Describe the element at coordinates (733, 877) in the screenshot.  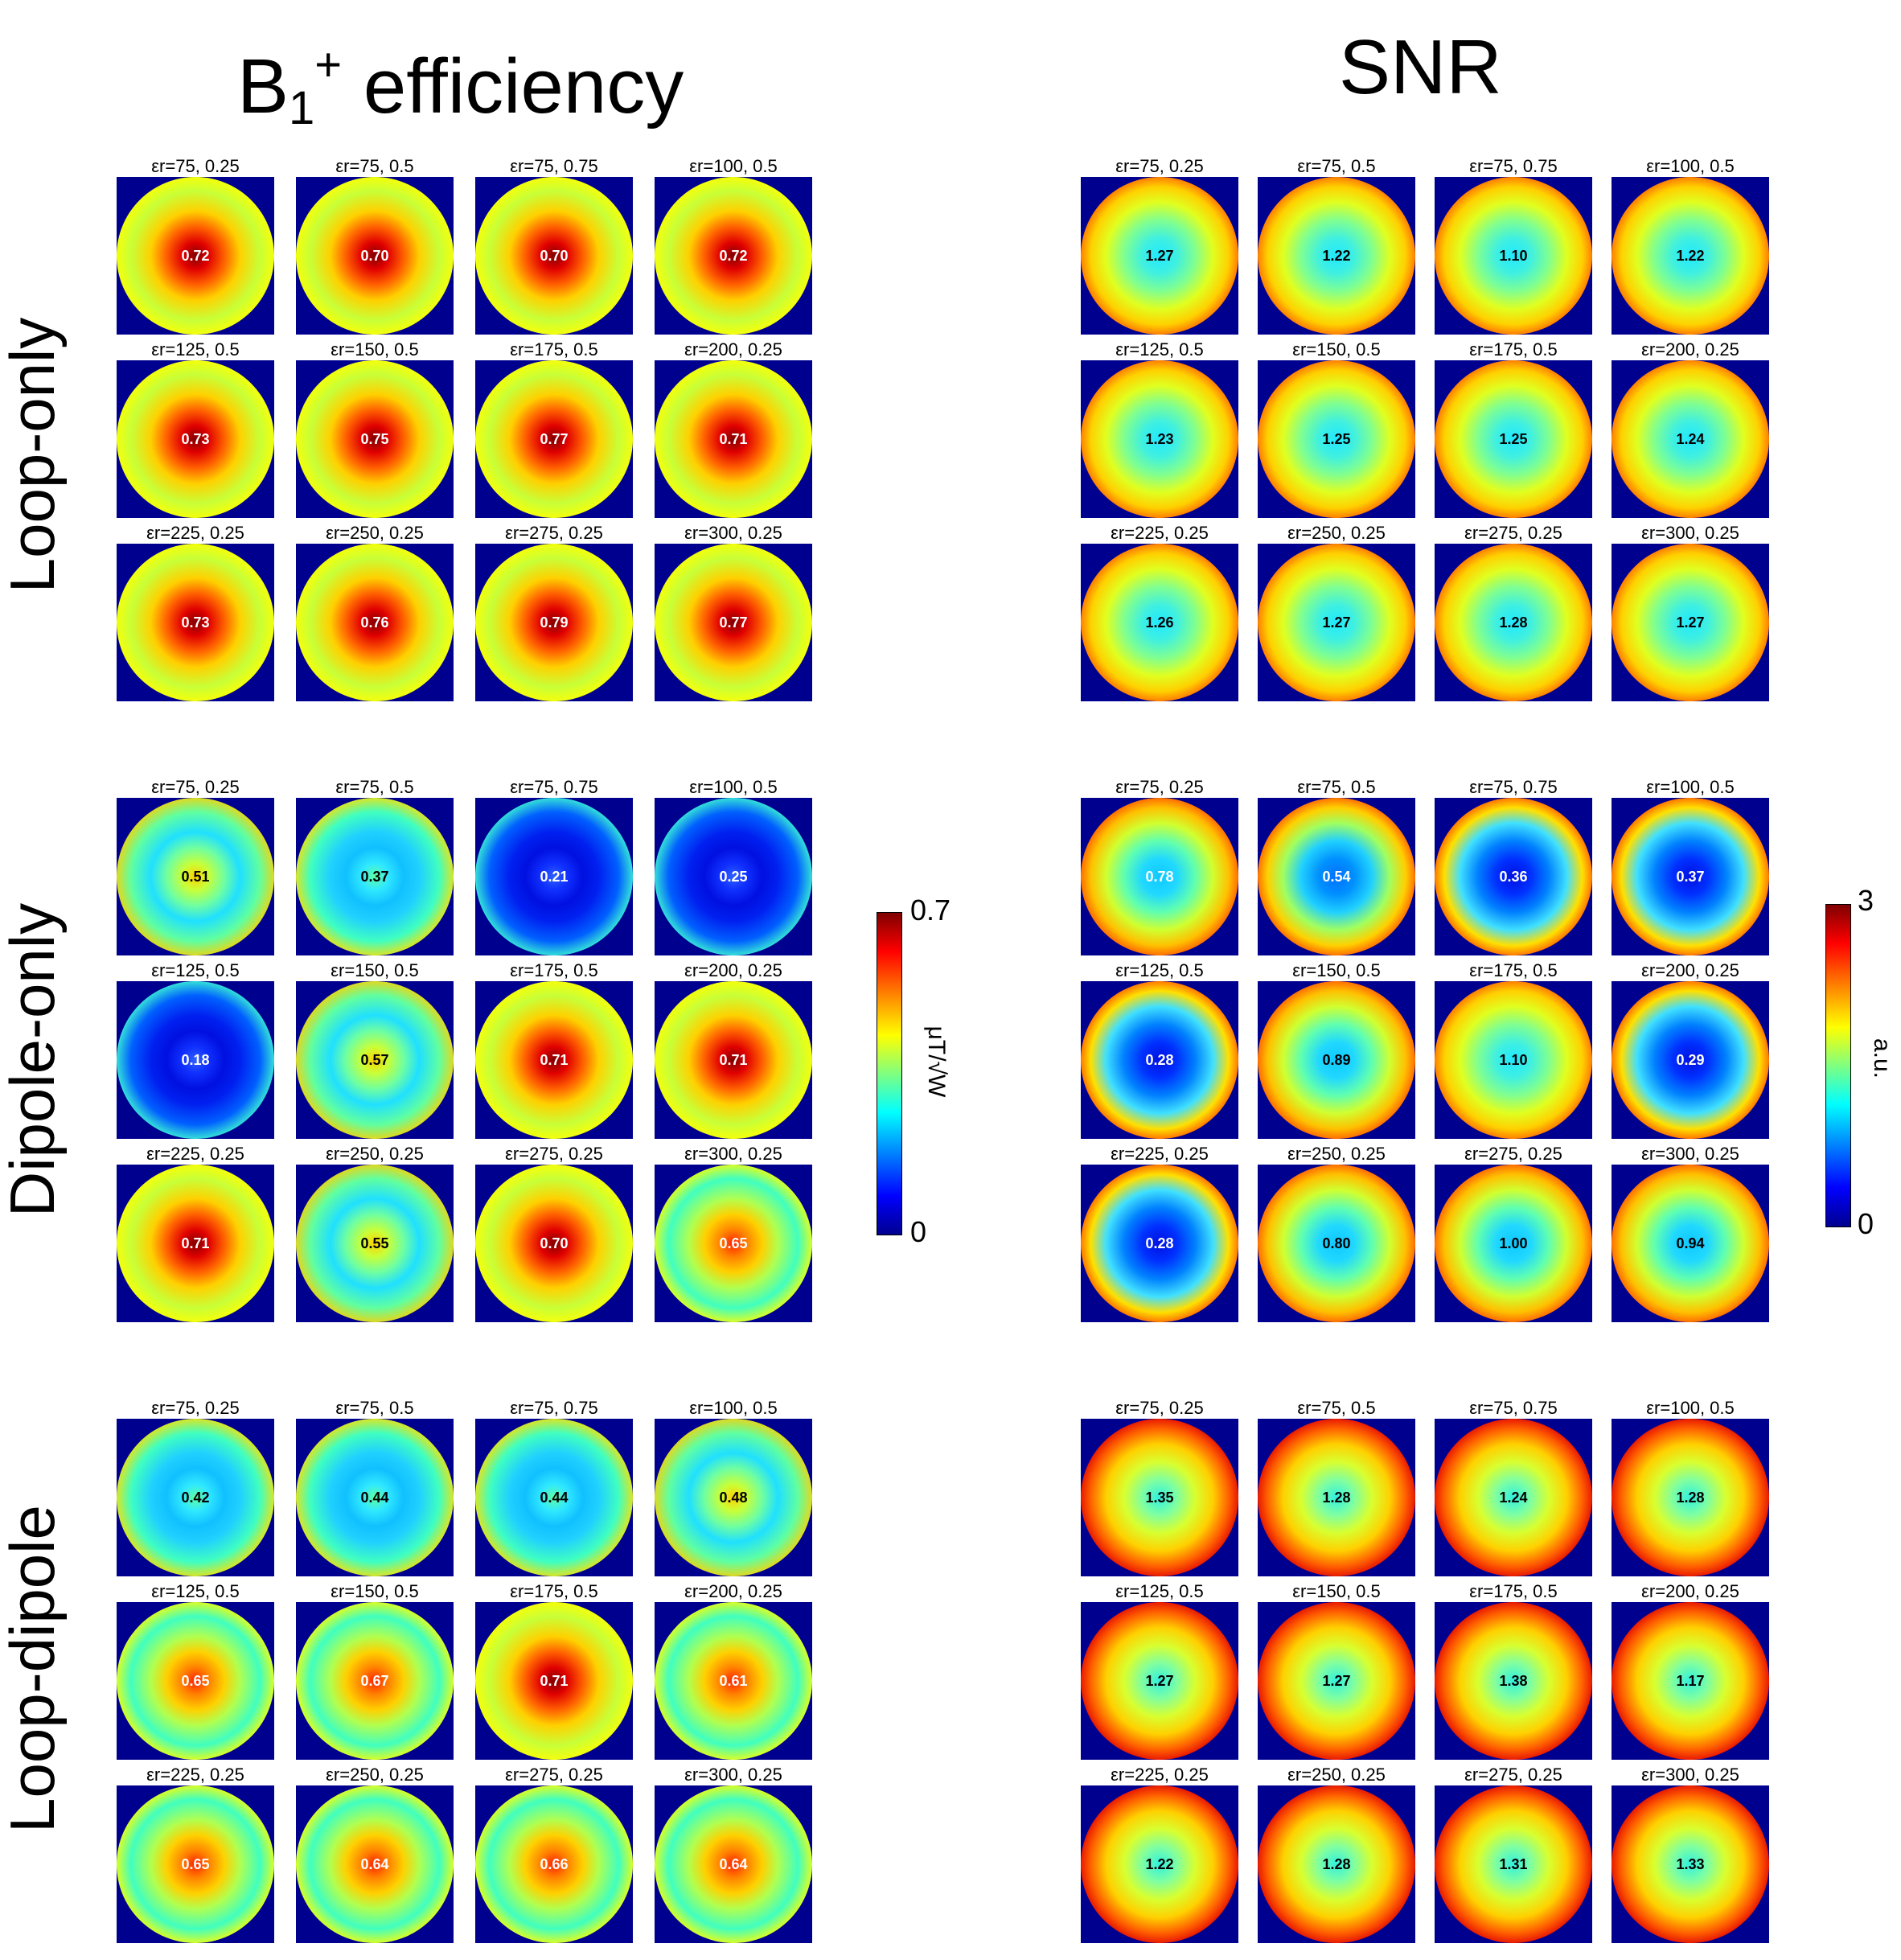
I see `b1-center-value: 0.25` at that location.